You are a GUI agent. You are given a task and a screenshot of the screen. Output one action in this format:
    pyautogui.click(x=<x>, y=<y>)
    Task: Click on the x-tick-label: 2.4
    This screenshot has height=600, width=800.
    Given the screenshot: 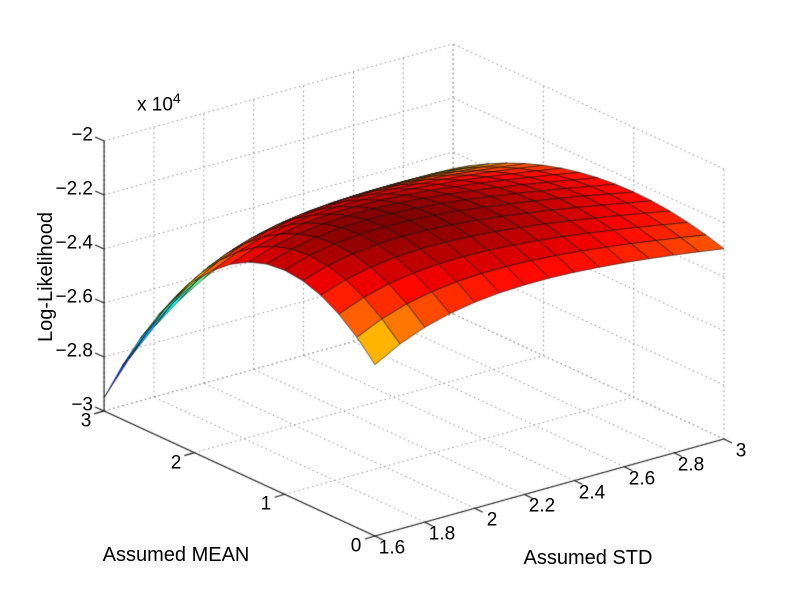 What is the action you would take?
    pyautogui.click(x=592, y=493)
    